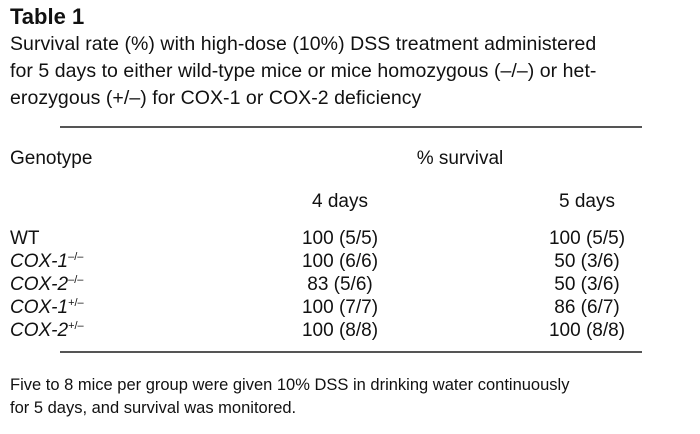  Describe the element at coordinates (587, 238) in the screenshot. I see `survival-5days-cell: 100 (5/5)` at that location.